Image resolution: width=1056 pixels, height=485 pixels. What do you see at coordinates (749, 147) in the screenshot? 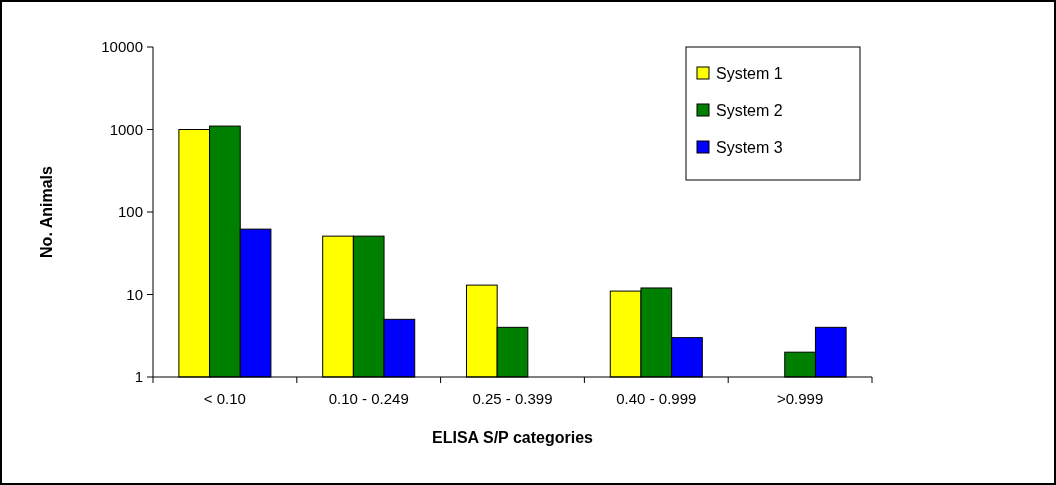
I see `legend-label: System 3` at bounding box center [749, 147].